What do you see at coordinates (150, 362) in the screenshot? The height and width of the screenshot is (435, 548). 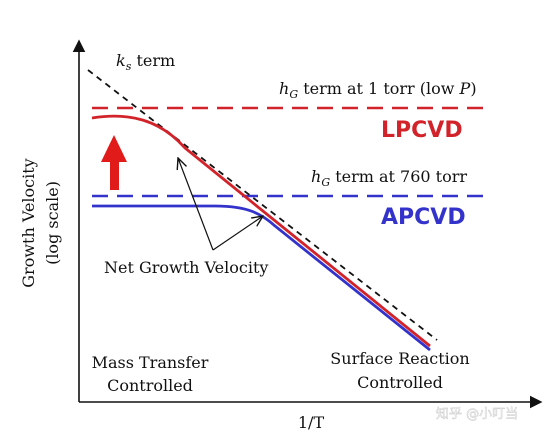 I see `mass-transfer-label-line1: Mass Transfer` at bounding box center [150, 362].